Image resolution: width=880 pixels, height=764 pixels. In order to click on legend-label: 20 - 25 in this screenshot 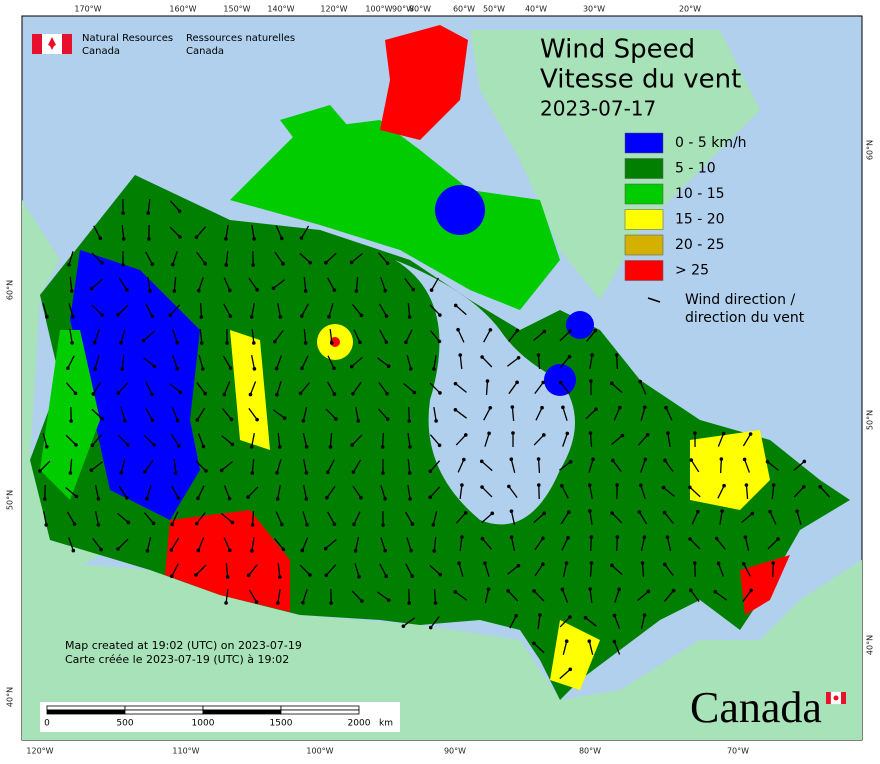, I will do `click(700, 245)`.